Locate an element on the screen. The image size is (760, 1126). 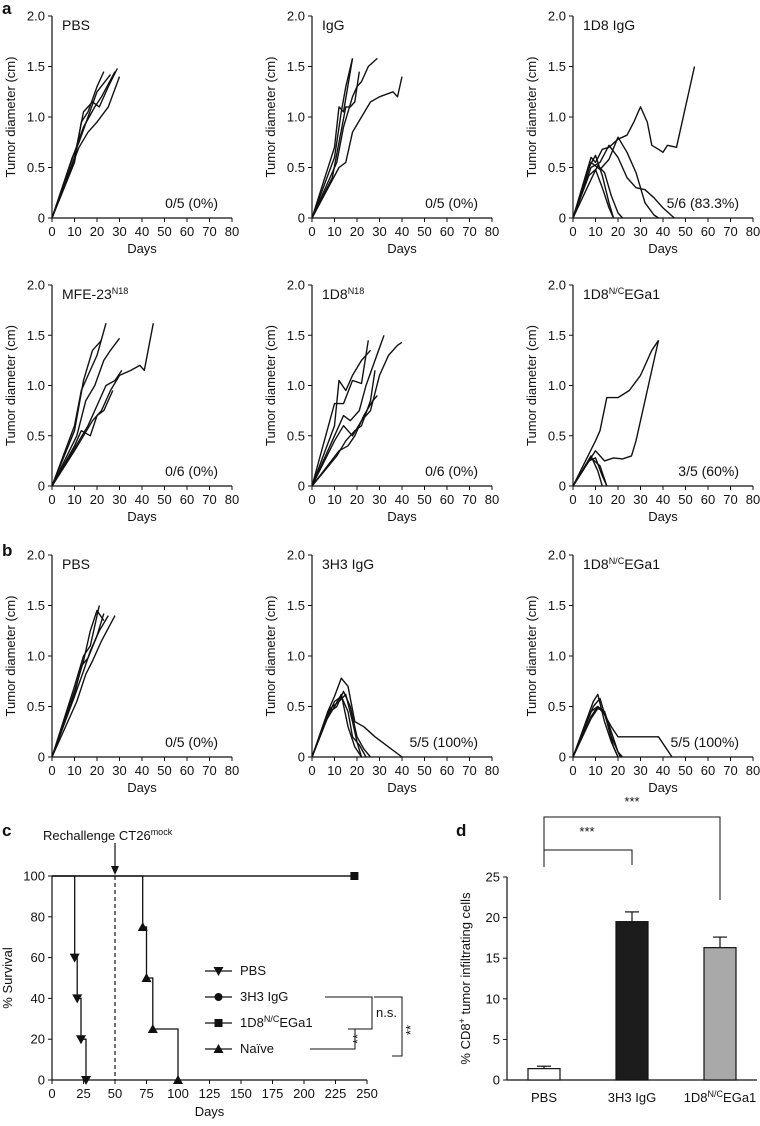
outer-bracket is located at coordinates (388, 1026).